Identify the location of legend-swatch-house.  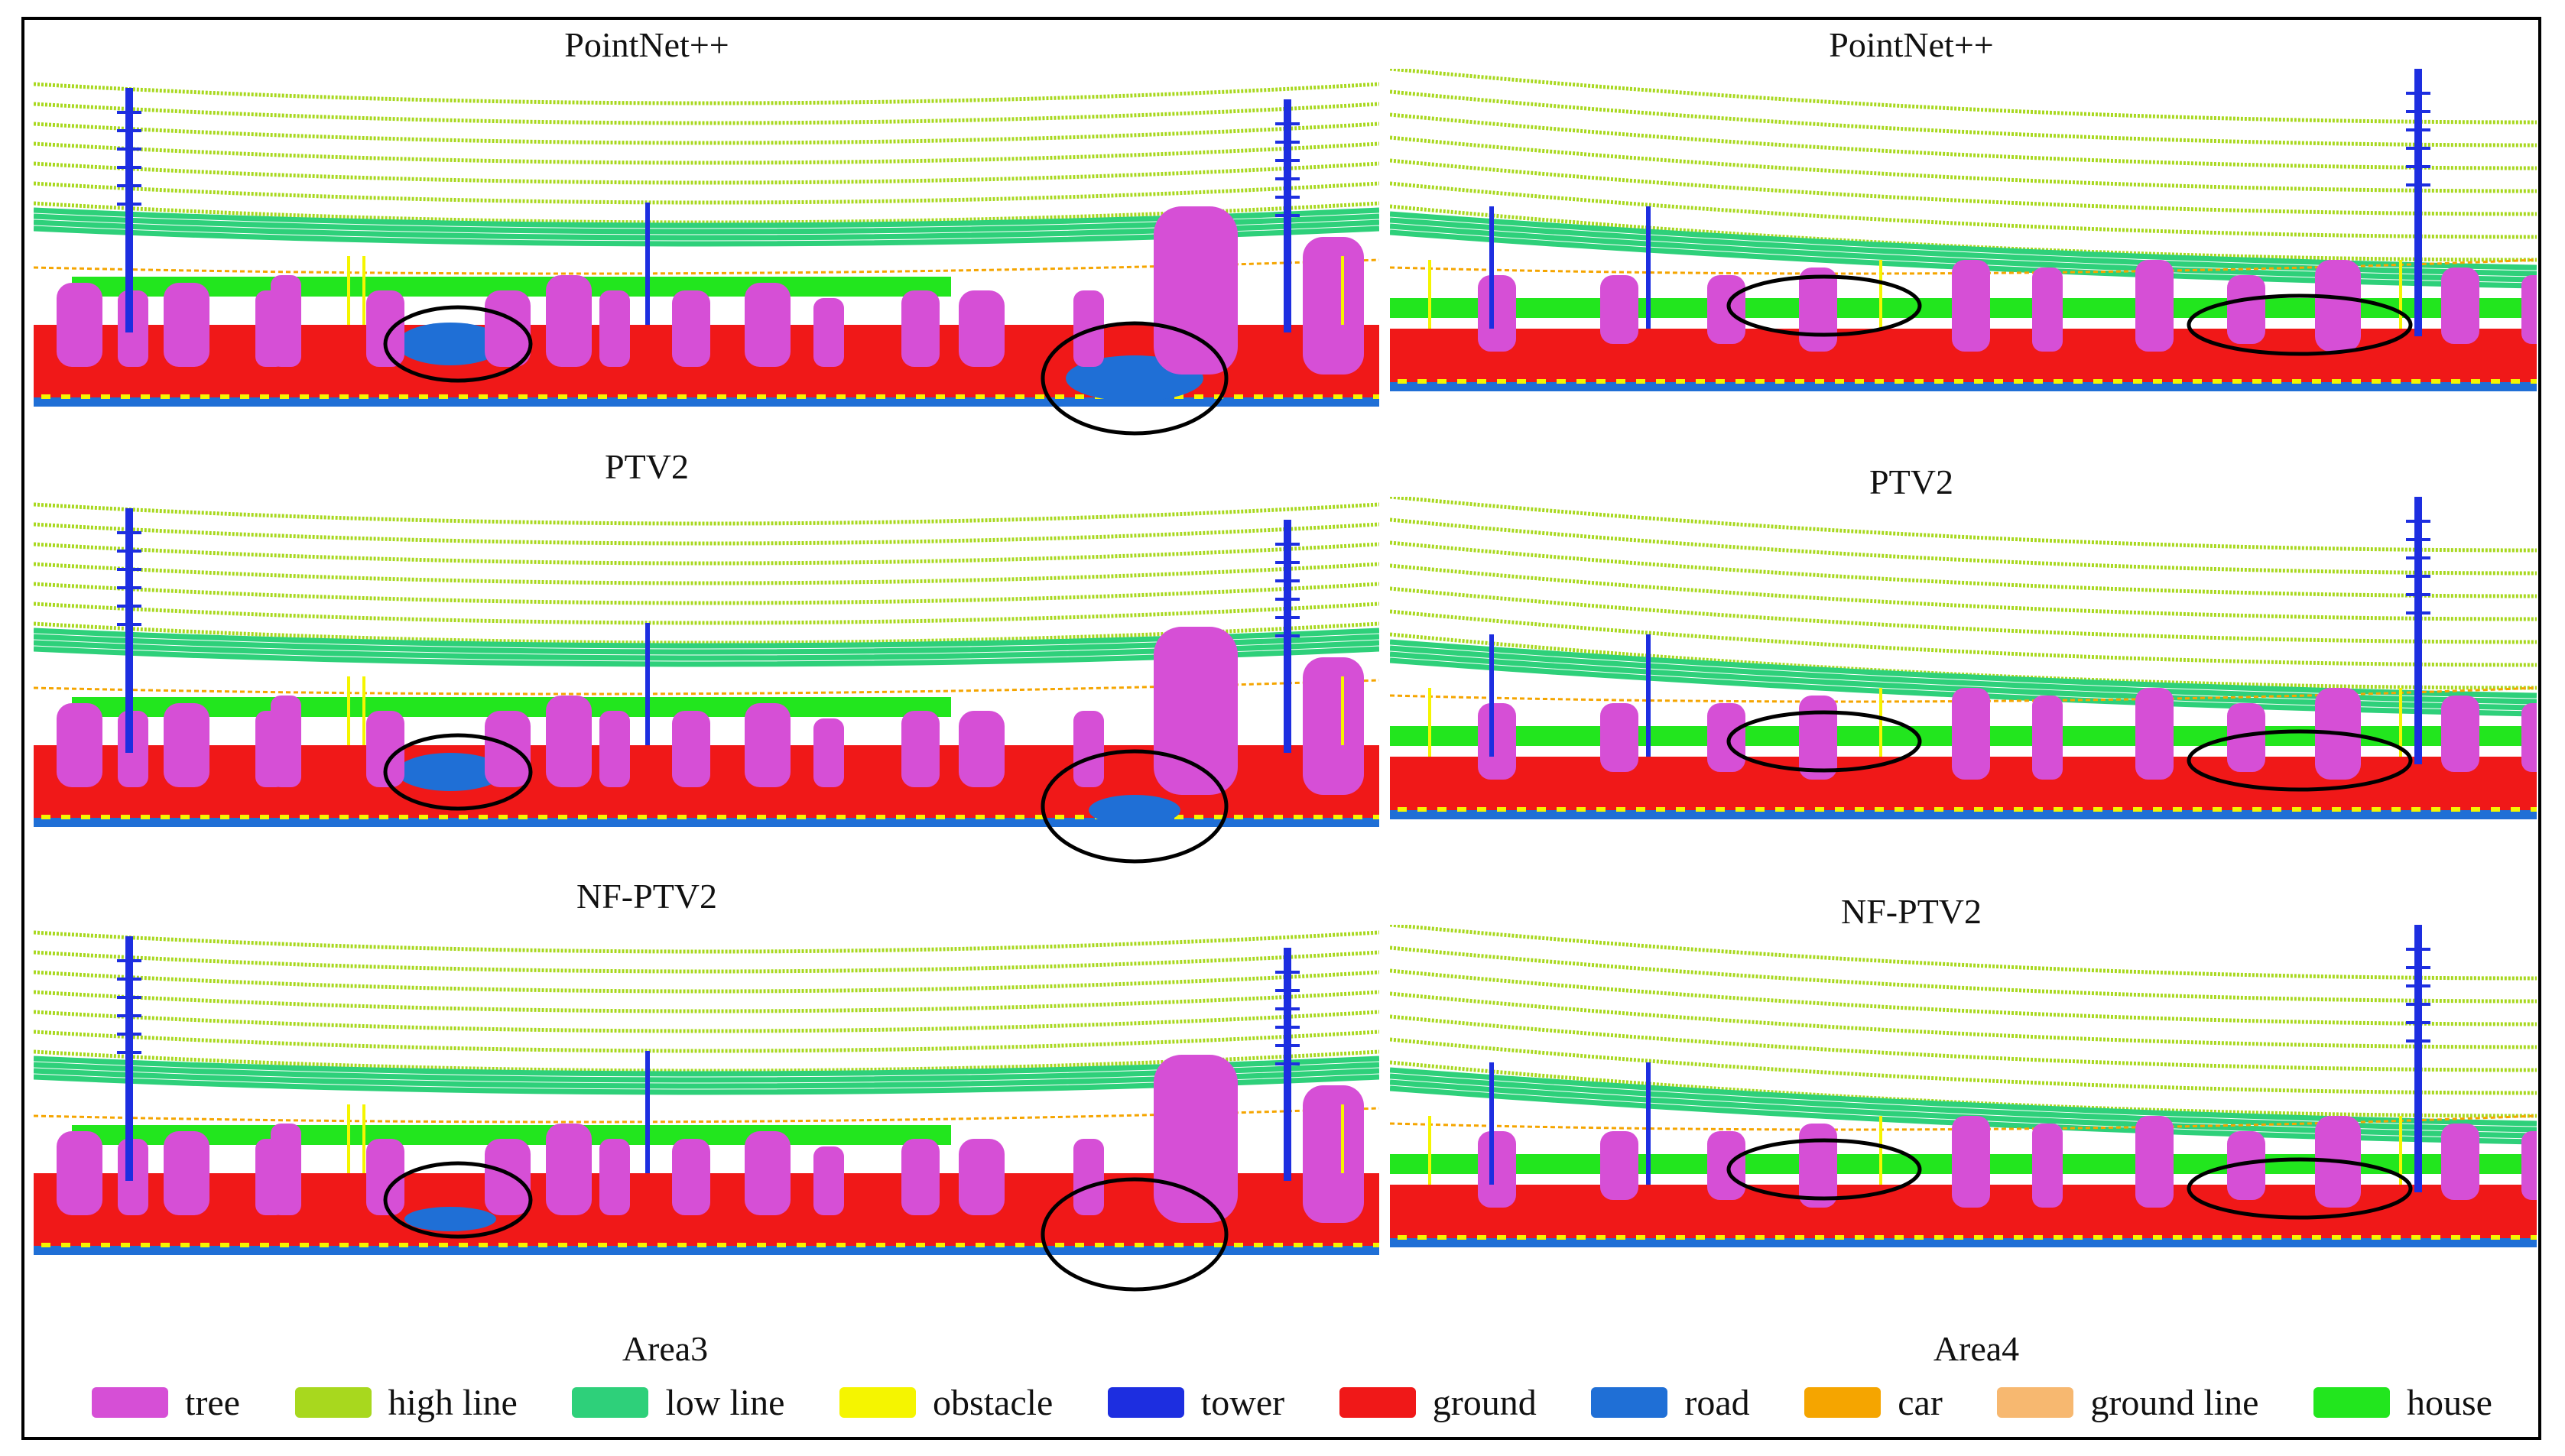
(2351, 1402).